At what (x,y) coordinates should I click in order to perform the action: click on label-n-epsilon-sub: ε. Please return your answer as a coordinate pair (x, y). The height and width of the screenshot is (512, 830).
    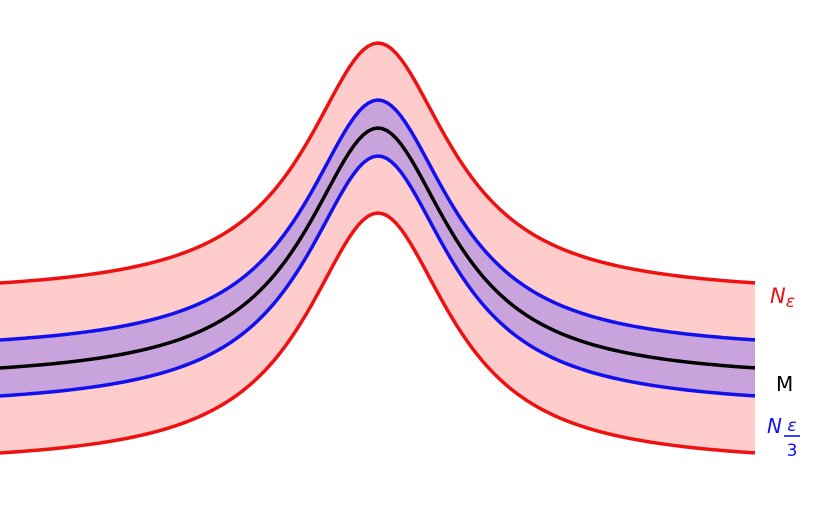
    Looking at the image, I should click on (790, 302).